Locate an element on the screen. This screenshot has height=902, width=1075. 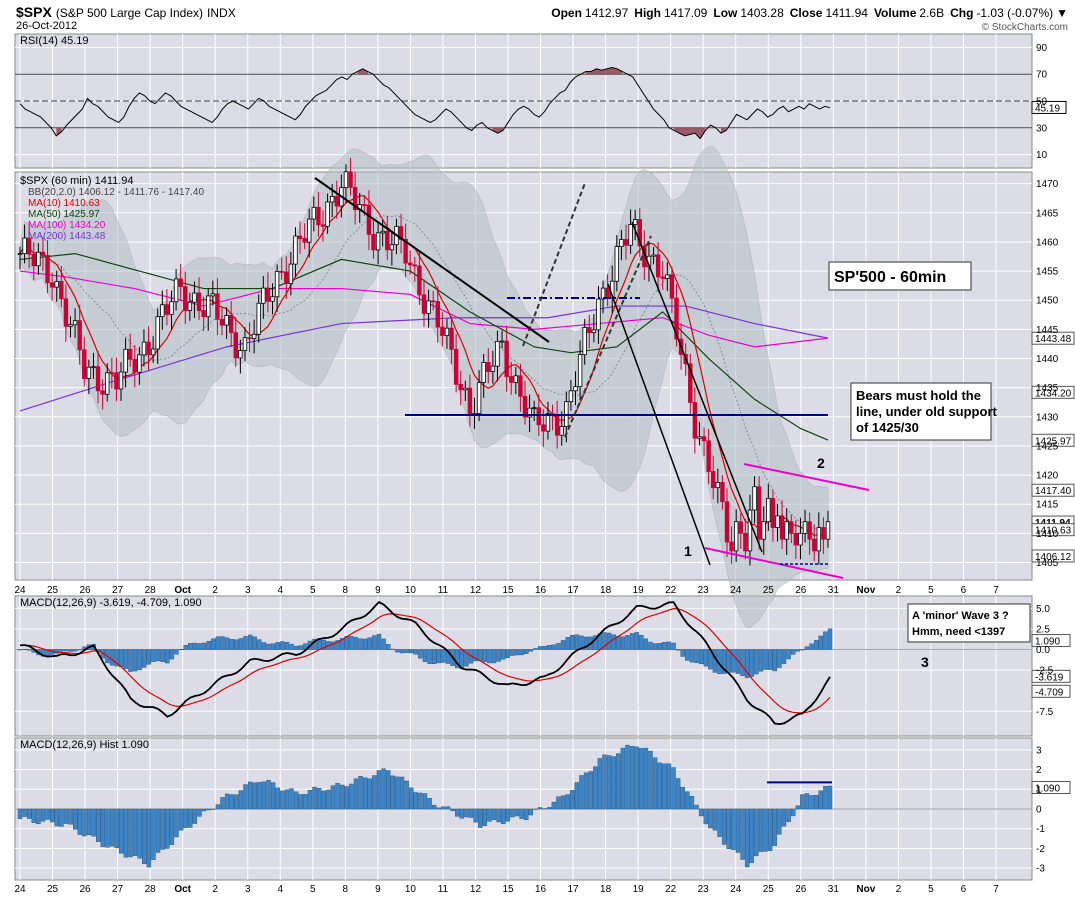
y-tick-label-price: 1440 is located at coordinates (1047, 359).